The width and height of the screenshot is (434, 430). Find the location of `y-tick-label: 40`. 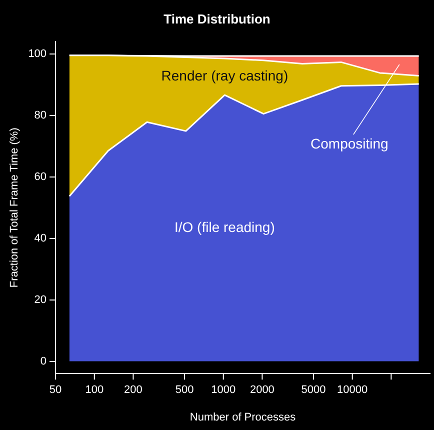

y-tick-label: 40 is located at coordinates (40, 238).